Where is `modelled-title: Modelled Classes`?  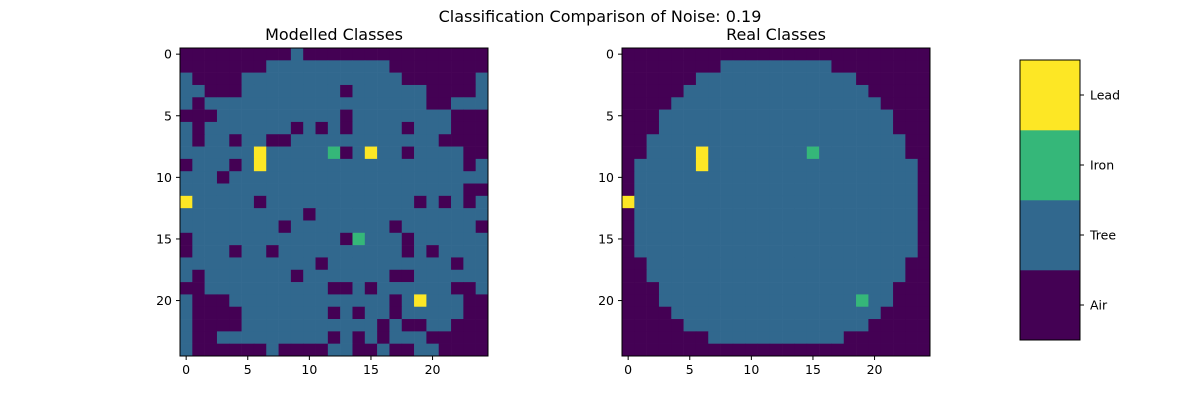 modelled-title: Modelled Classes is located at coordinates (334, 34).